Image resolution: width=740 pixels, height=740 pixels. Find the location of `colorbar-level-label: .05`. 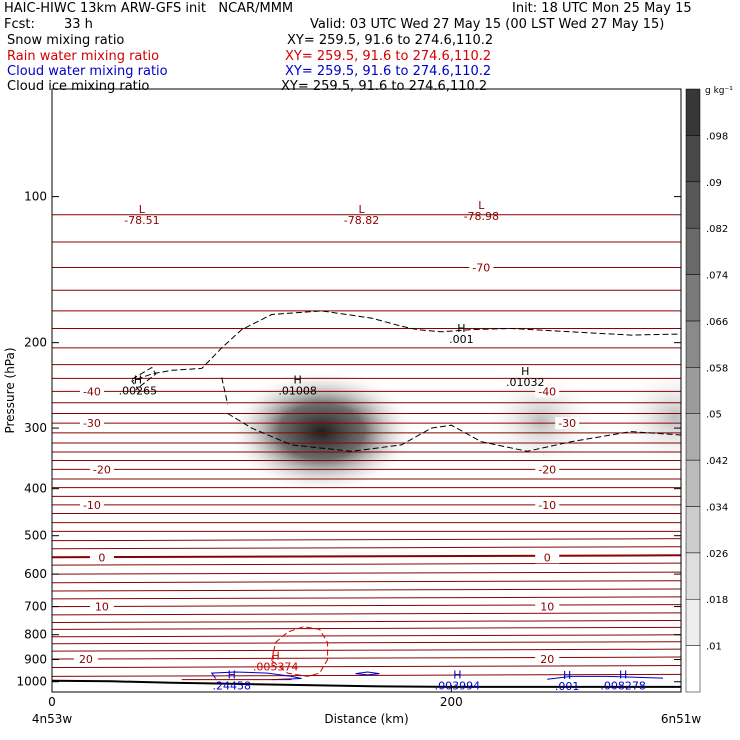

colorbar-level-label: .05 is located at coordinates (714, 415).